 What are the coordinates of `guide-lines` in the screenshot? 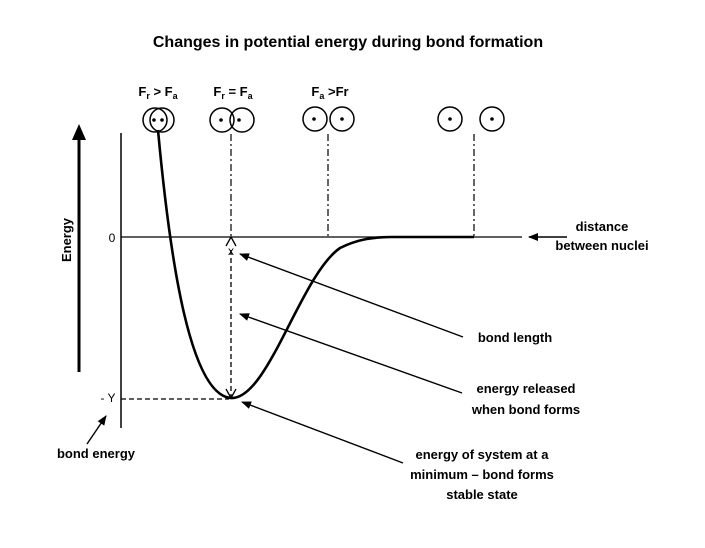 It's located at (352, 185).